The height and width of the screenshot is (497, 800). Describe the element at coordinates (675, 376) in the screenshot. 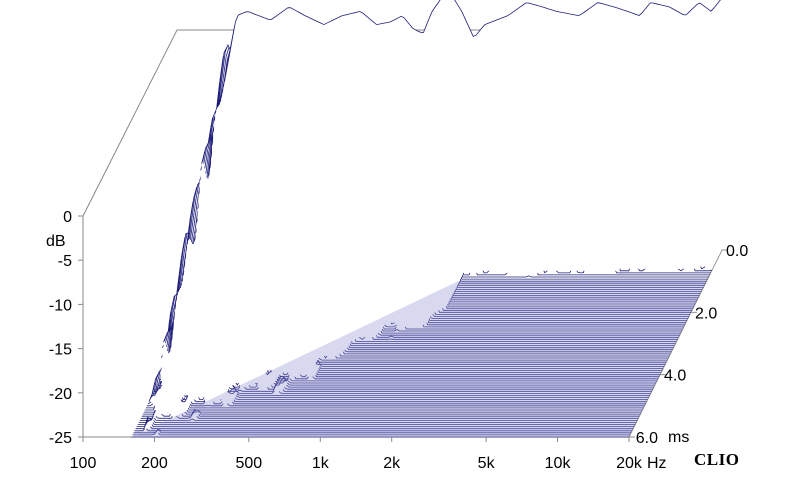

I see `z-tick-label: 4.0` at that location.